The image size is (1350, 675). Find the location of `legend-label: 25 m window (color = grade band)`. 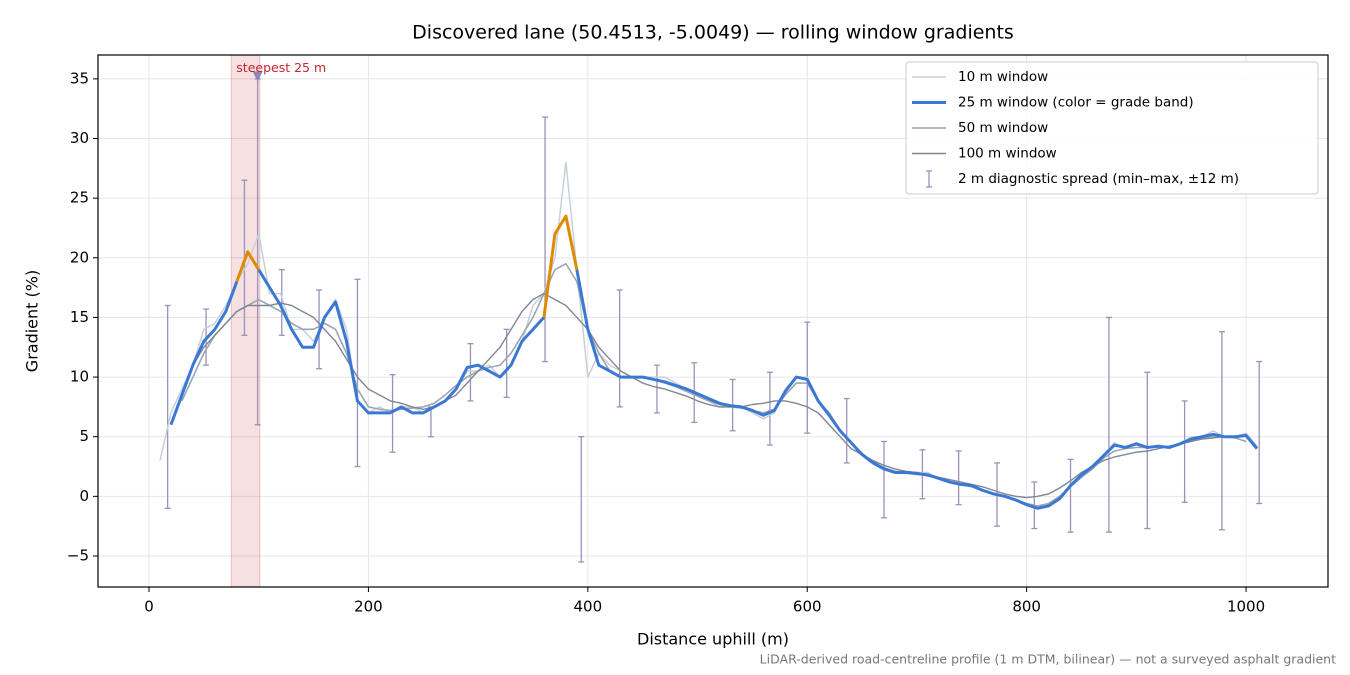

legend-label: 25 m window (color = grade band) is located at coordinates (1076, 103).